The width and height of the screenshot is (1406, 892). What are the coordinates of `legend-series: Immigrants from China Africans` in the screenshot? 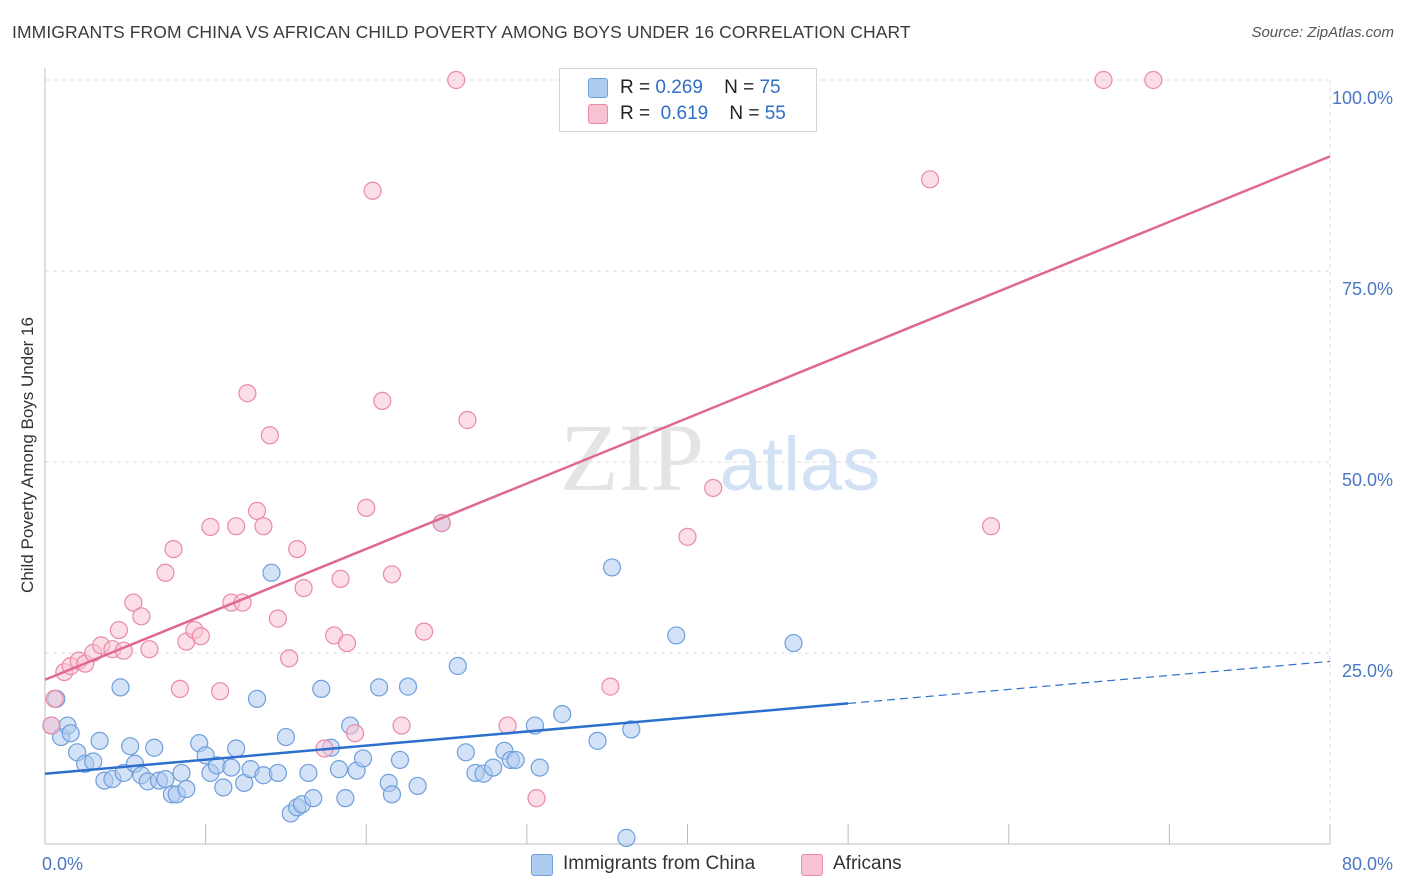 It's located at (703, 865).